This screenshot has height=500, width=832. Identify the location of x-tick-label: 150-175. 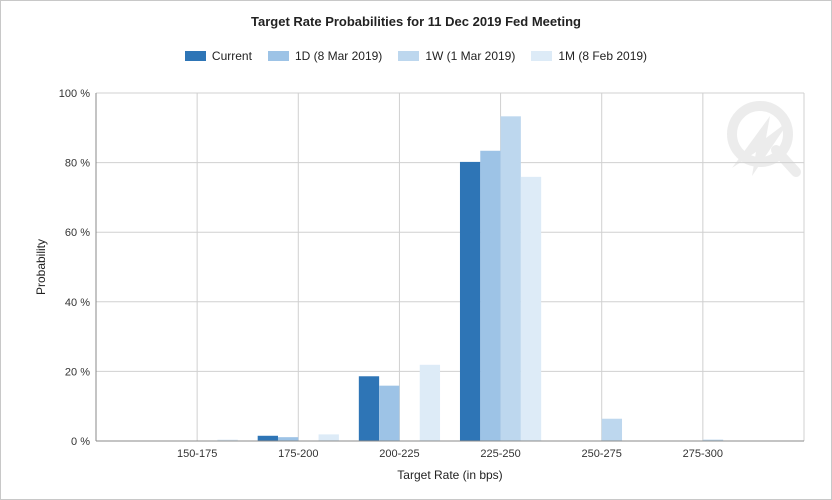
(197, 454).